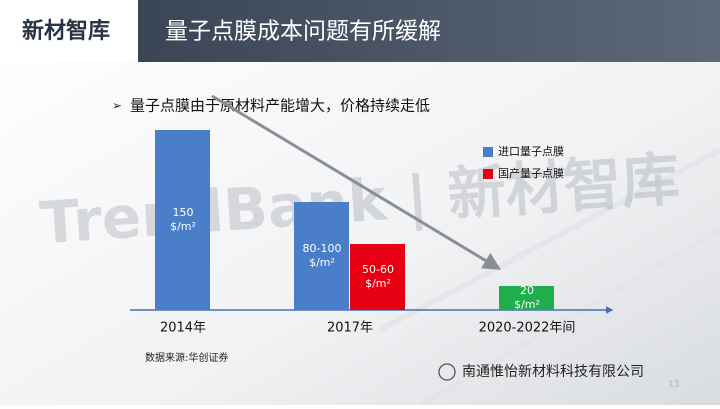 The width and height of the screenshot is (720, 409). Describe the element at coordinates (553, 372) in the screenshot. I see `footer: 南通惟怡新材料科技有限公司` at that location.